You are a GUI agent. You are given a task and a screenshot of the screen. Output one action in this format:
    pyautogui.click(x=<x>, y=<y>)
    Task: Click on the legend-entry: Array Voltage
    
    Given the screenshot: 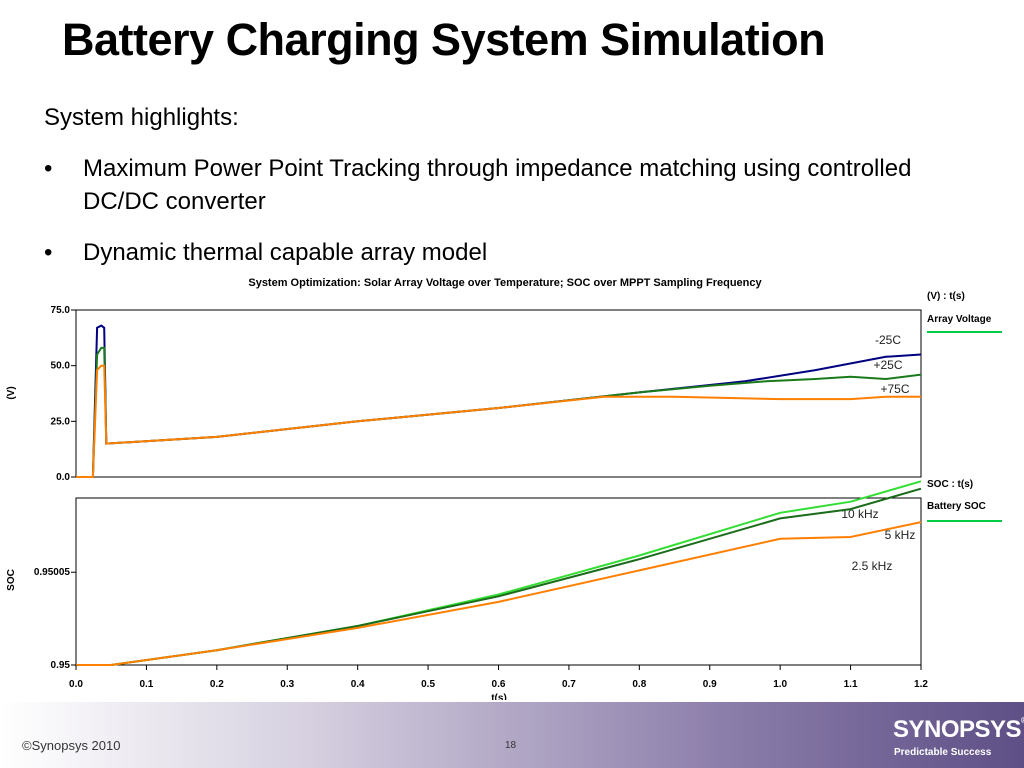 What is the action you would take?
    pyautogui.click(x=959, y=319)
    